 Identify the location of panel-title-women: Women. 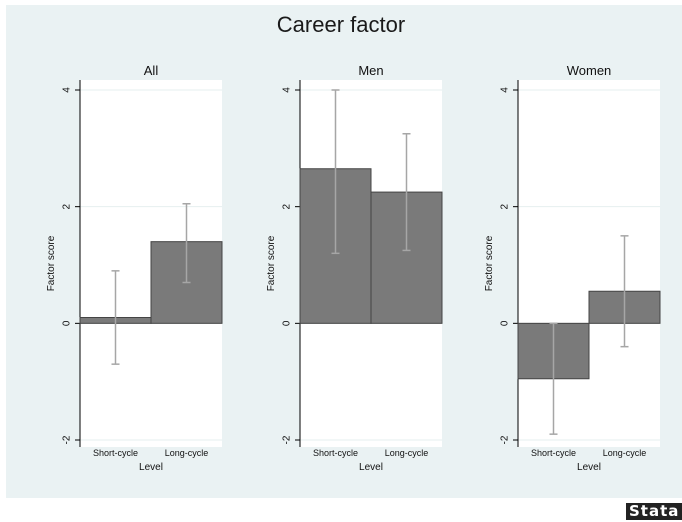
(589, 70).